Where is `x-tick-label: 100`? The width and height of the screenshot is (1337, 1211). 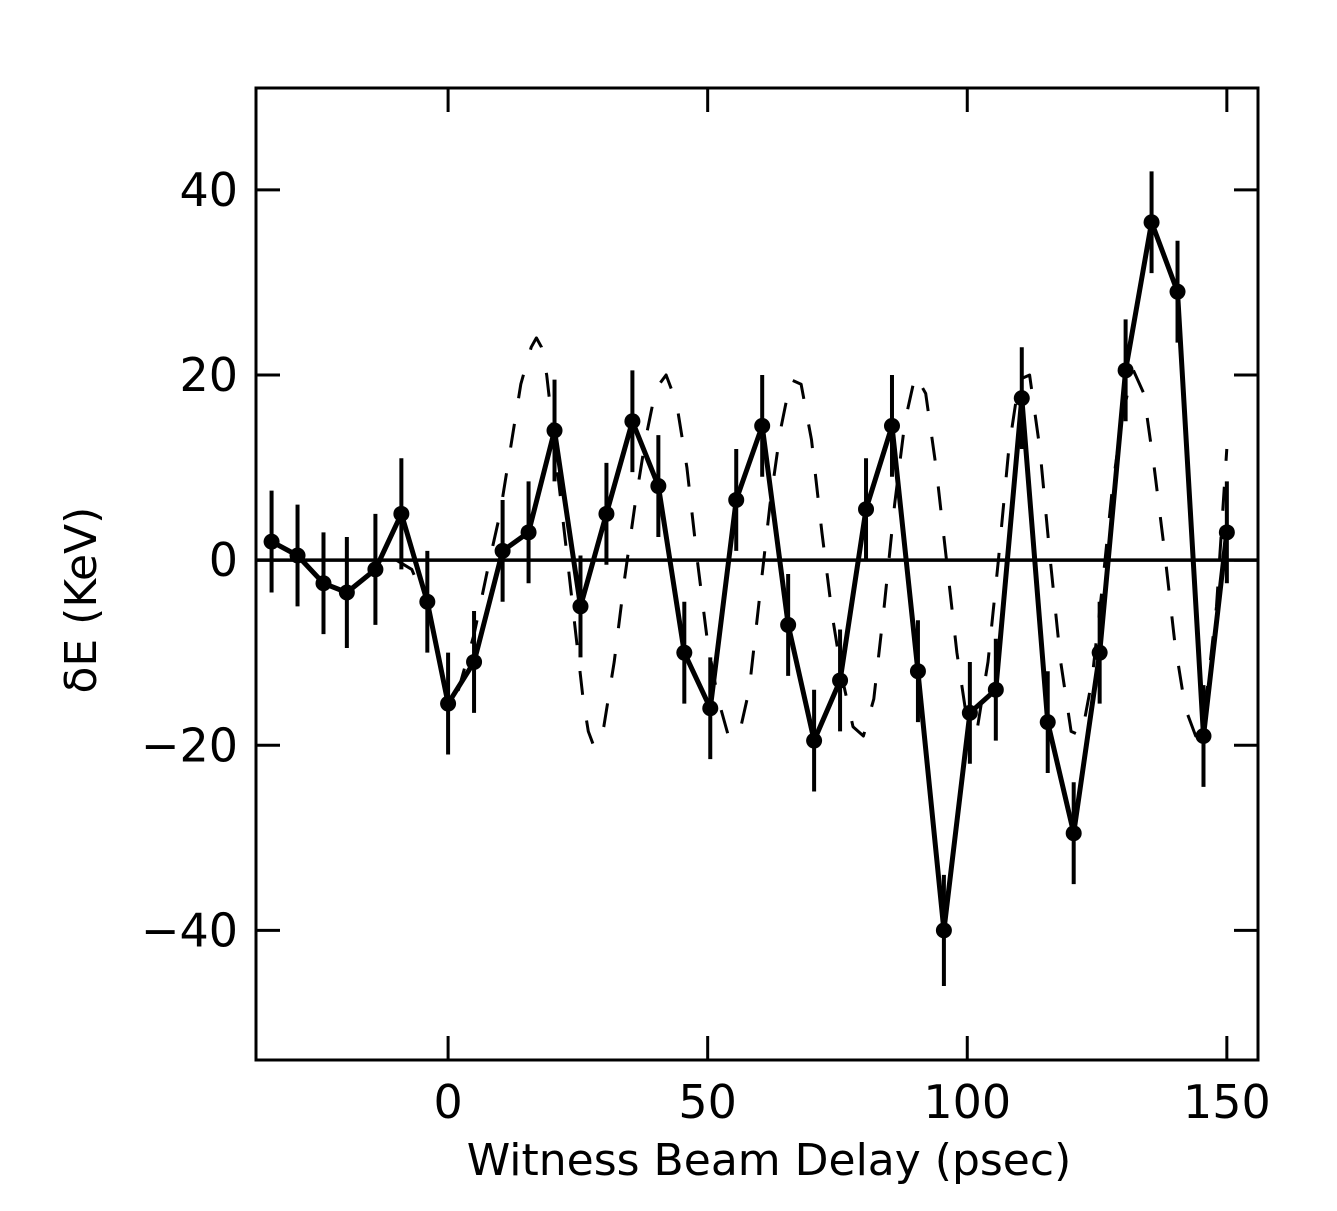
x-tick-label: 100 is located at coordinates (967, 1102).